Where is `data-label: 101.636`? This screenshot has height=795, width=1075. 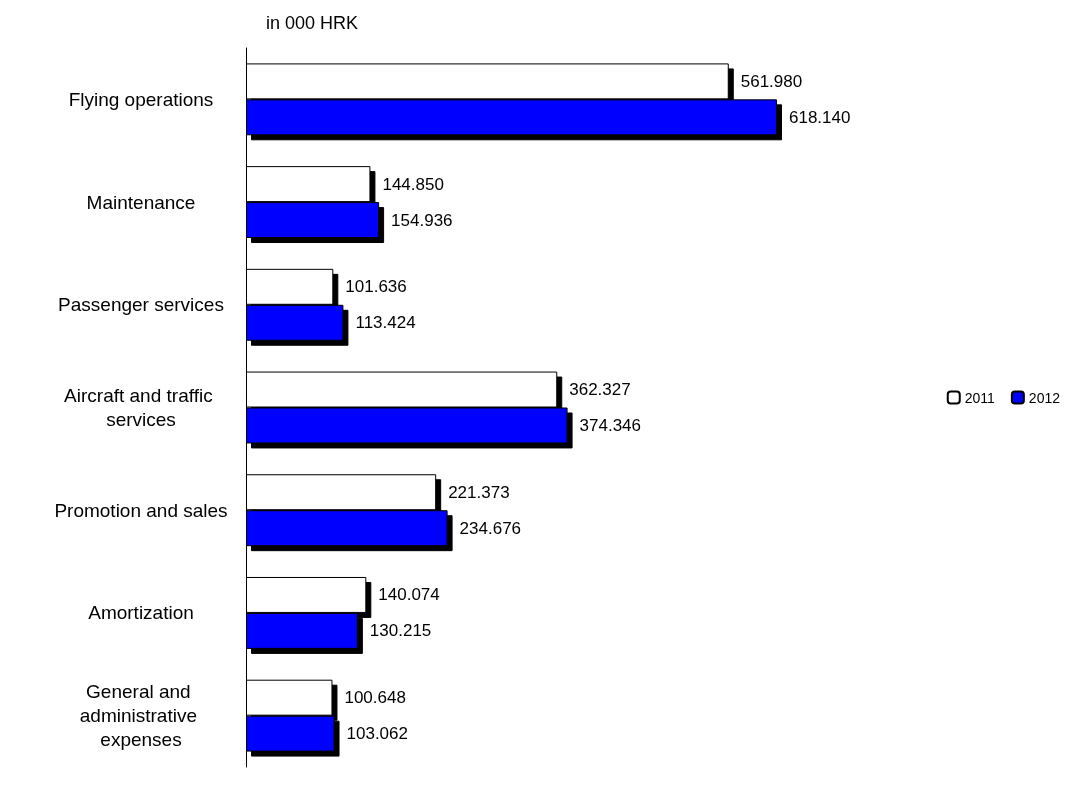
data-label: 101.636 is located at coordinates (376, 287).